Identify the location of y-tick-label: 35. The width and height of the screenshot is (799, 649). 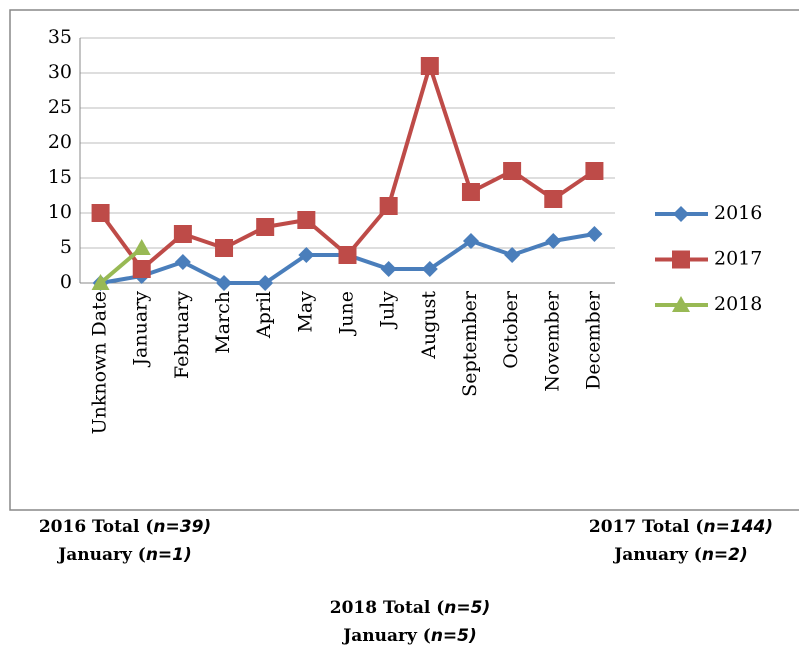
(60, 37).